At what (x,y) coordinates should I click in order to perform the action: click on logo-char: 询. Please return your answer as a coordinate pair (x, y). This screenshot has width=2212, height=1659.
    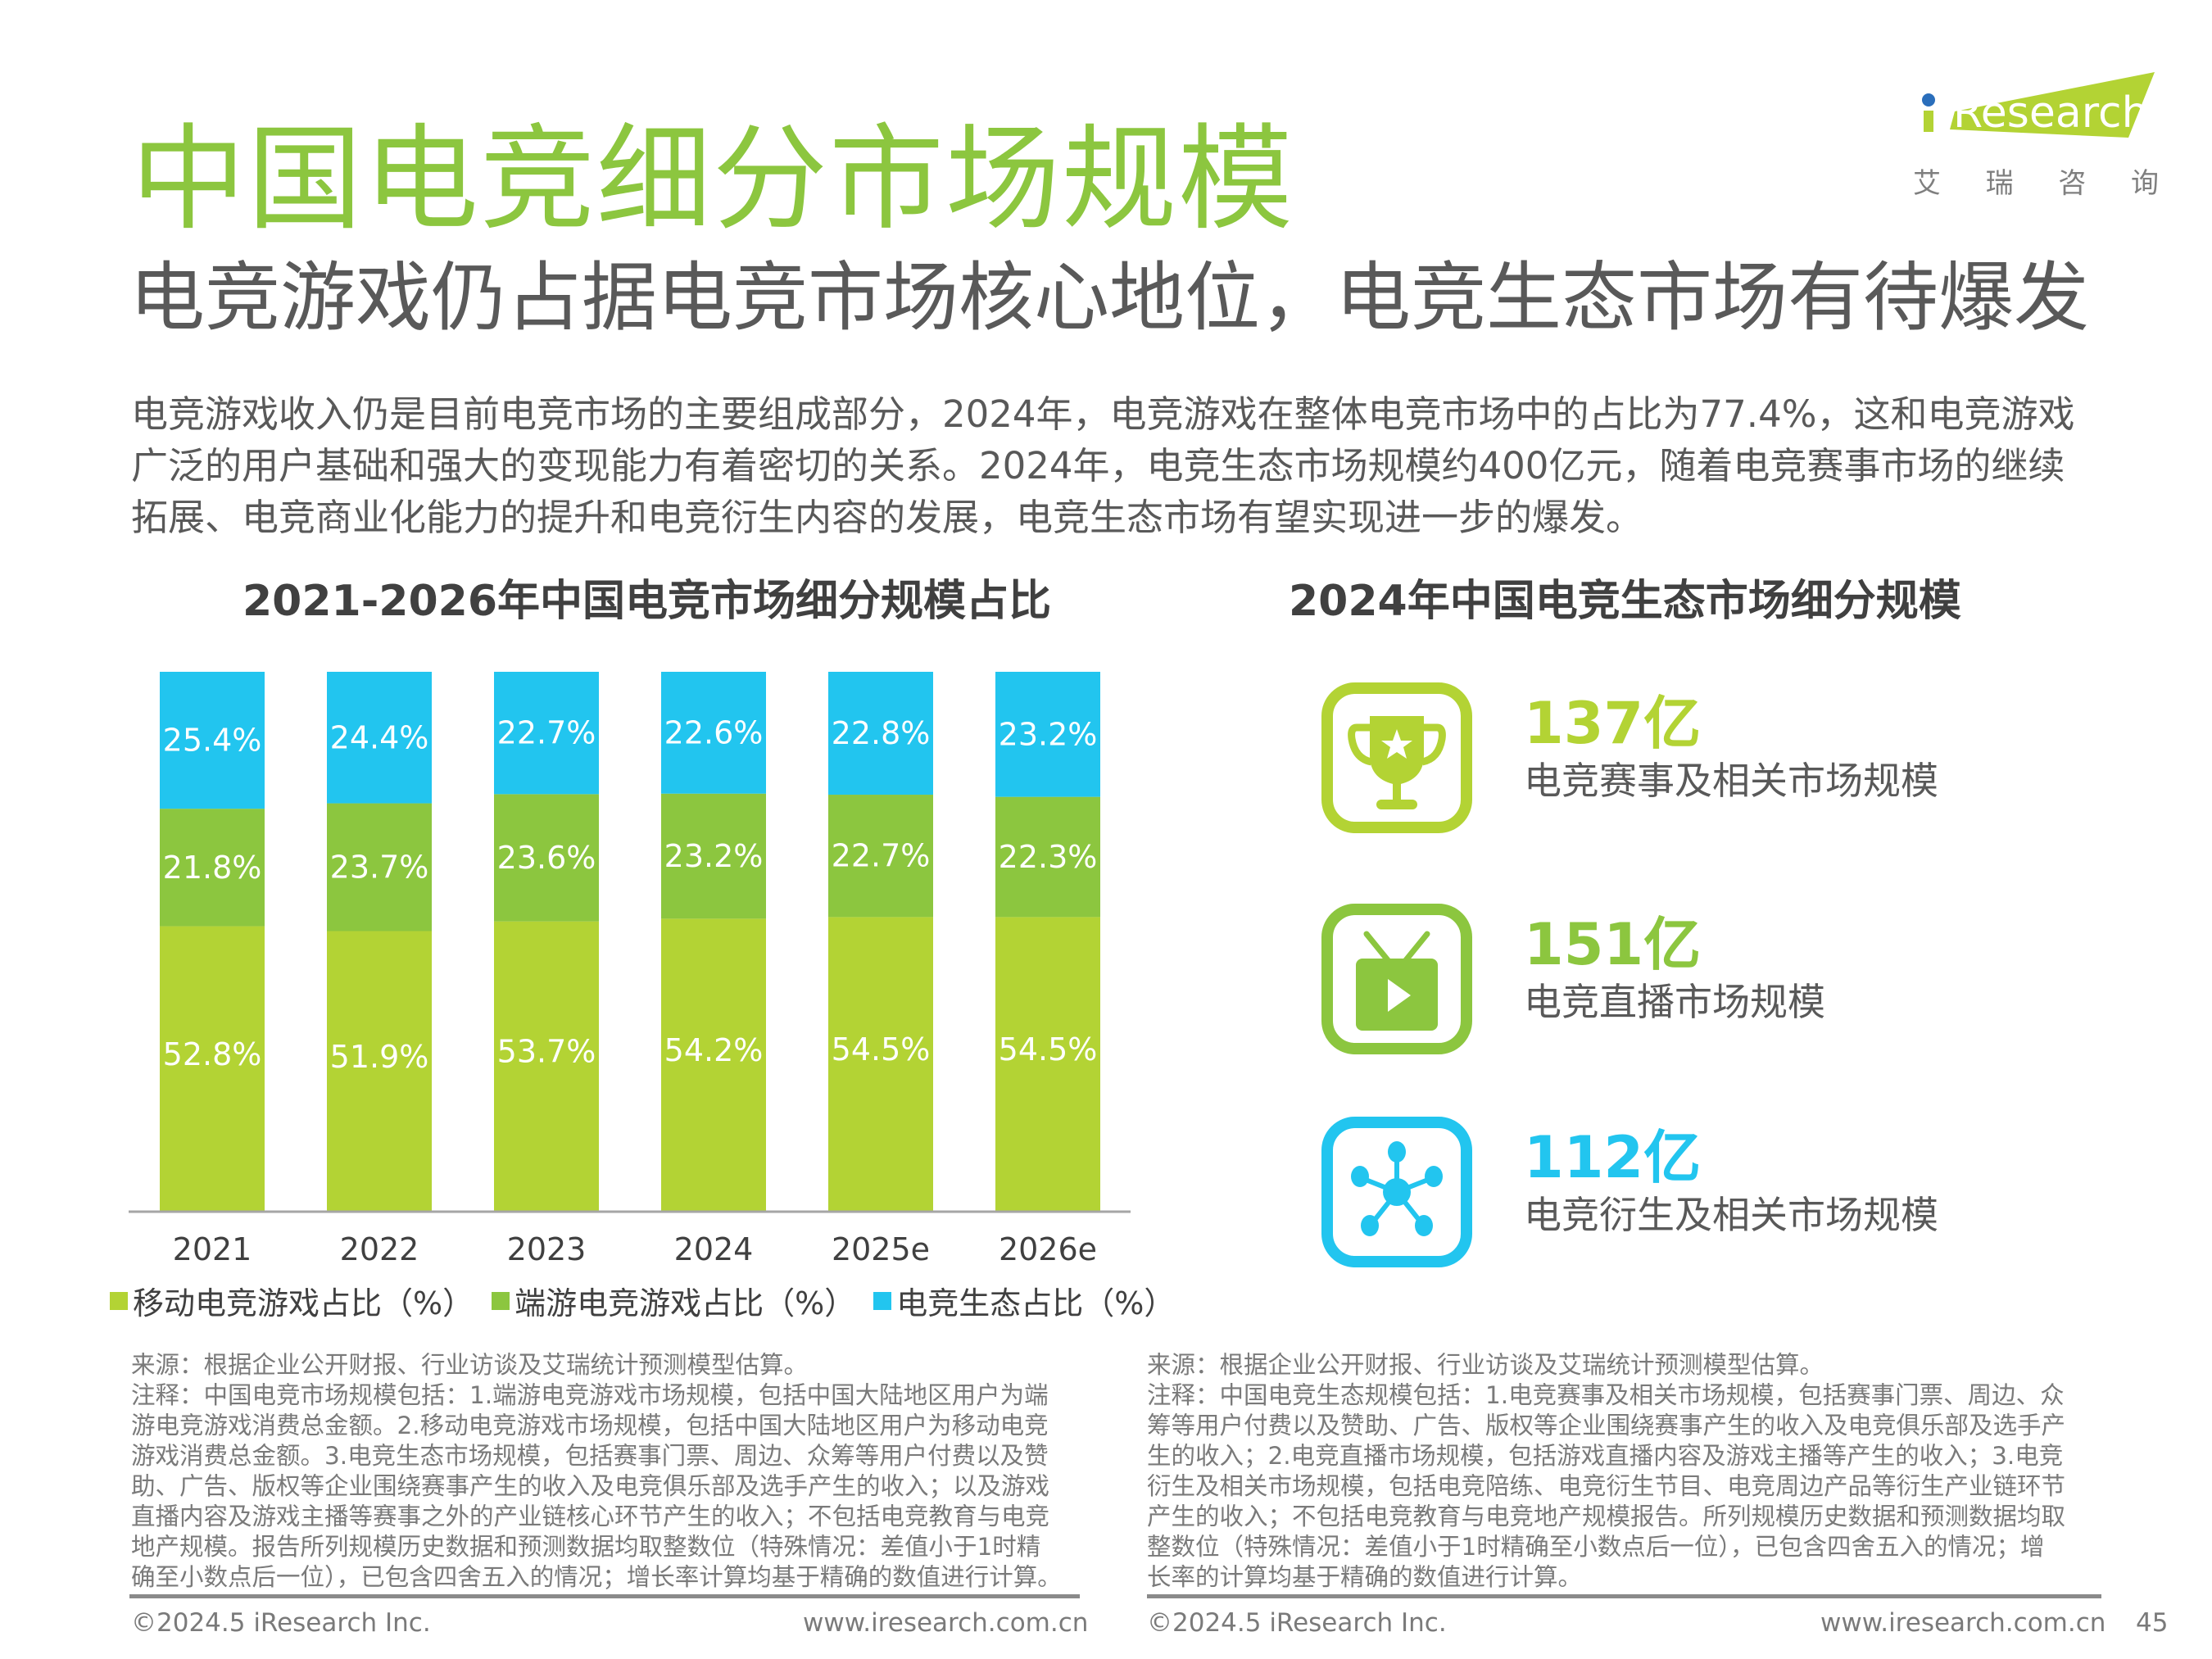
    Looking at the image, I should click on (2144, 183).